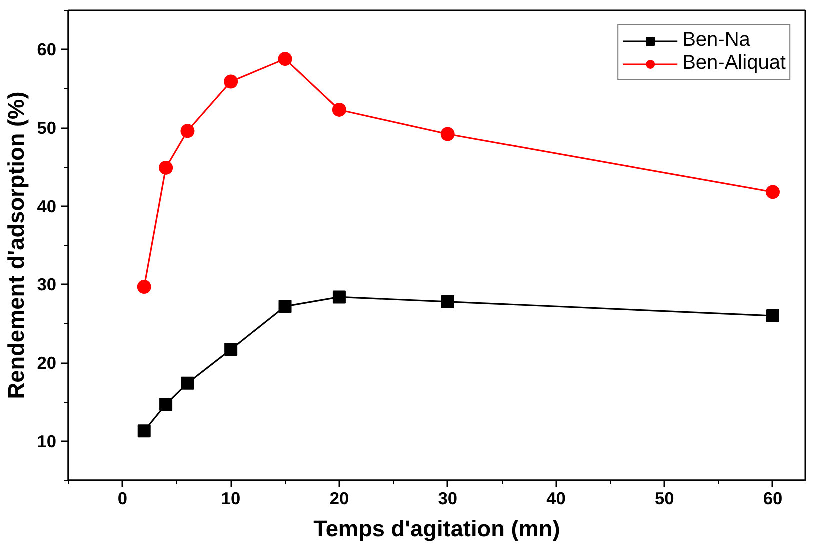 Image resolution: width=819 pixels, height=544 pixels. What do you see at coordinates (716, 40) in the screenshot?
I see `legend-label: Ben-Na` at bounding box center [716, 40].